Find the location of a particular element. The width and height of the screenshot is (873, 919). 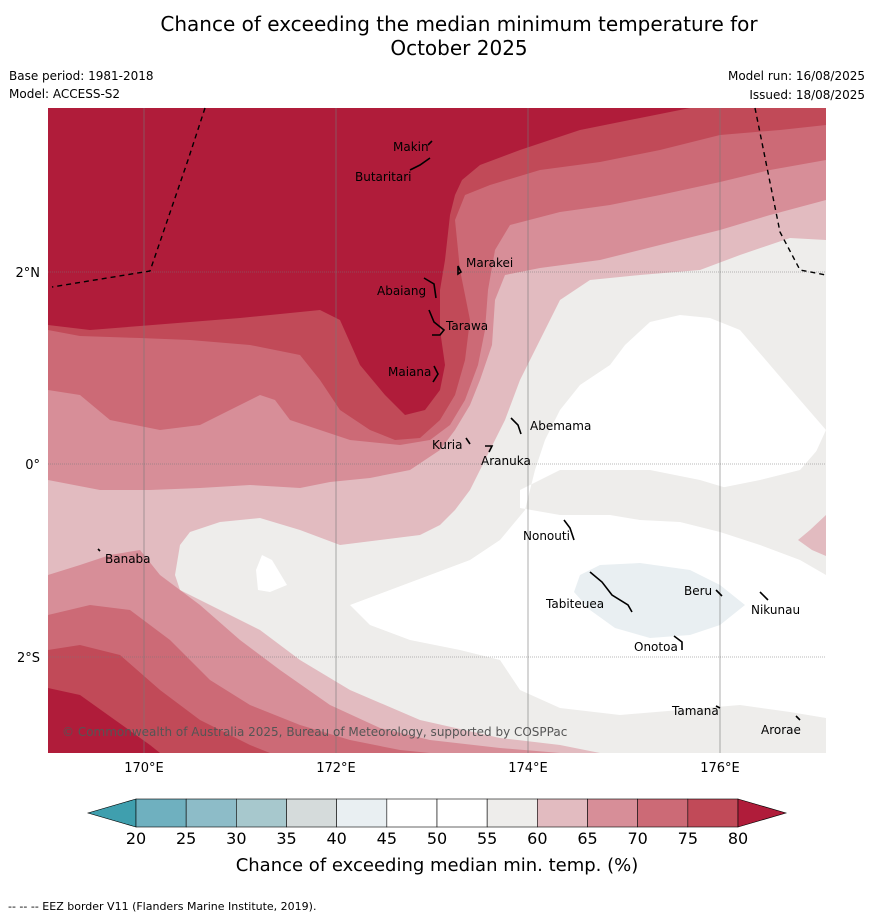

label-abaiang: Abaiang is located at coordinates (401, 291).